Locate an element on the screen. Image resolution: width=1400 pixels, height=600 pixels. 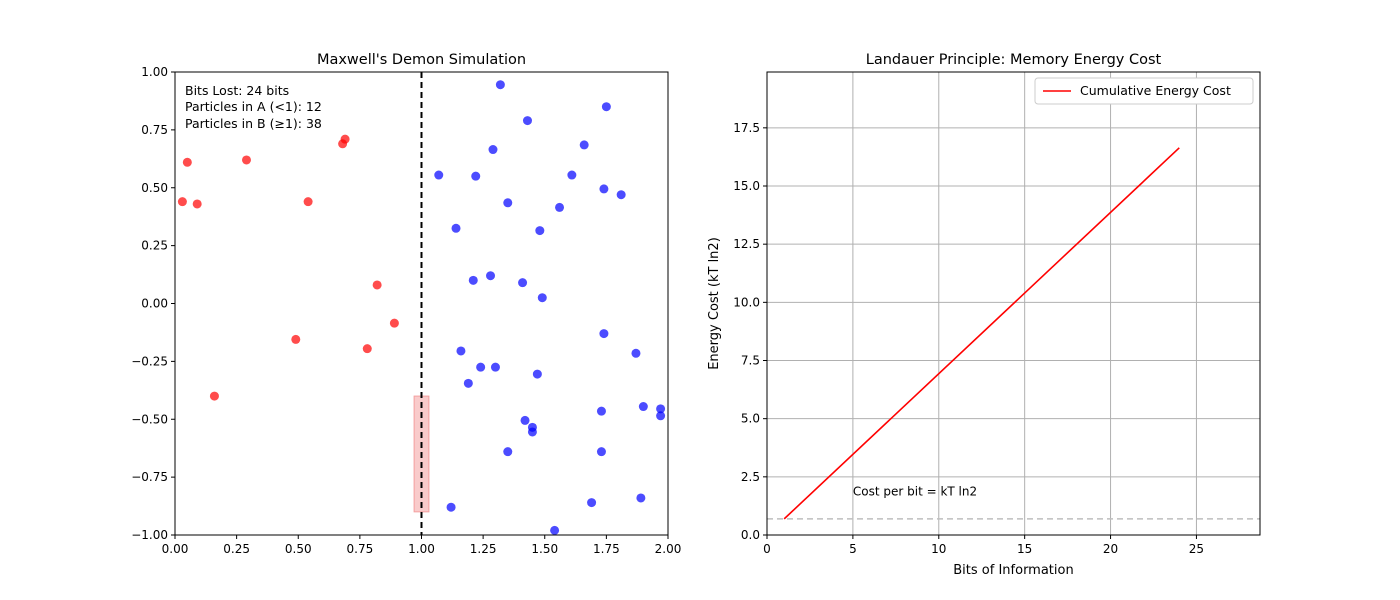
y-tick-label: −1.00 is located at coordinates (149, 535).